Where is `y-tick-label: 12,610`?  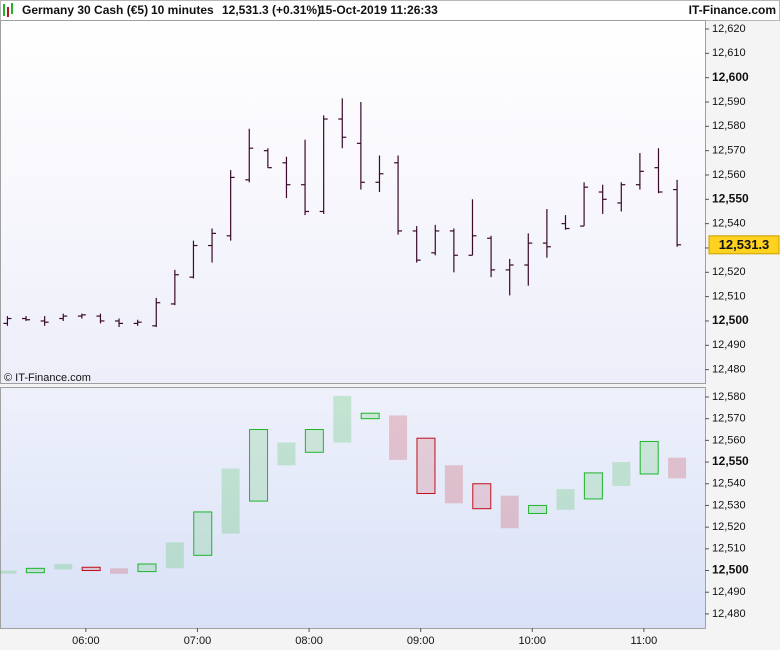 y-tick-label: 12,610 is located at coordinates (729, 53).